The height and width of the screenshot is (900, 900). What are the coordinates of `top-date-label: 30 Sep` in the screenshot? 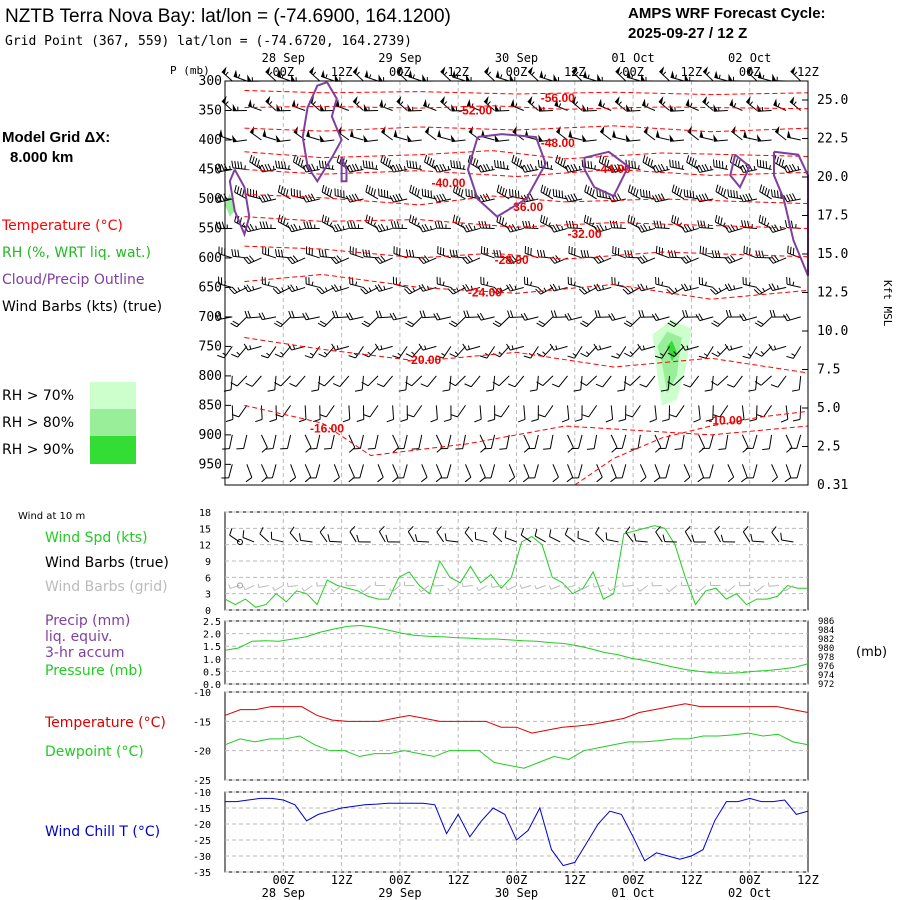 It's located at (516, 58).